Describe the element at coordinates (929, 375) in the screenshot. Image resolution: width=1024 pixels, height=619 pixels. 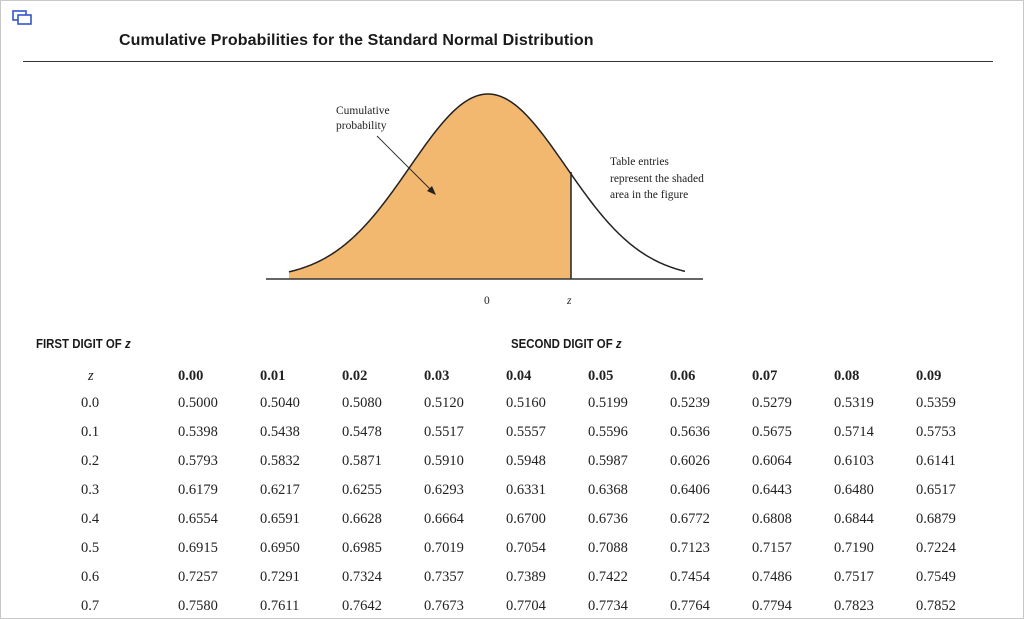
I see `column-header: 0.09` at that location.